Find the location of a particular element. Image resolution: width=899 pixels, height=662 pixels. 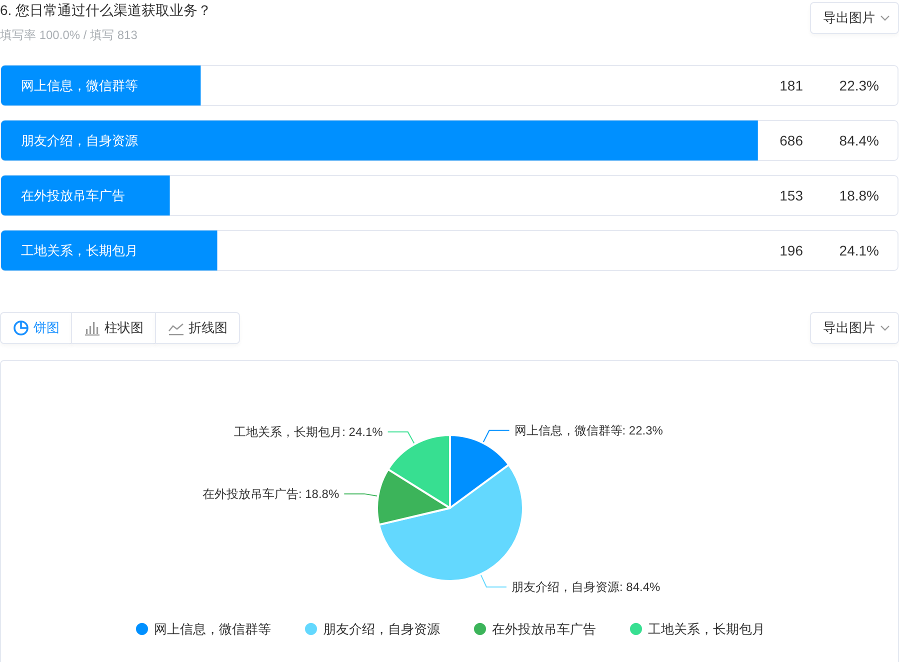

chart-type-tab: 饼图 is located at coordinates (36, 328).